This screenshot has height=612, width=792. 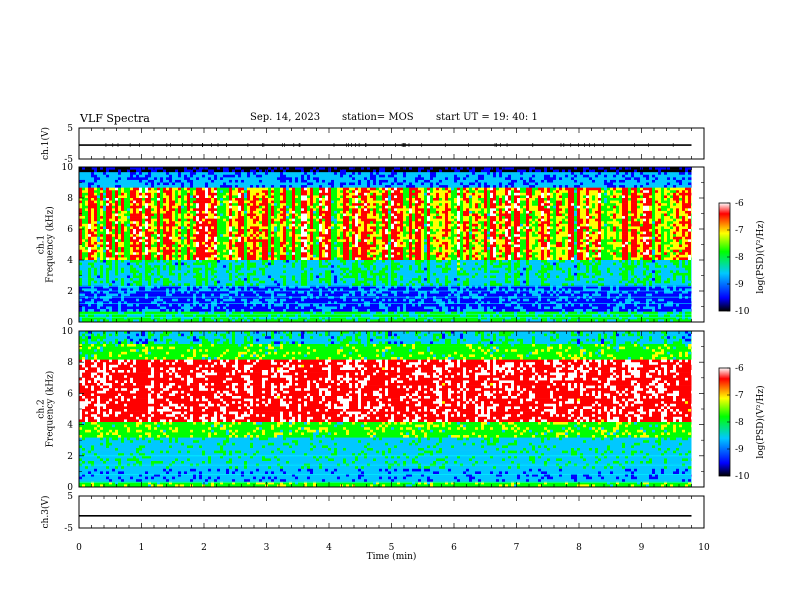 What do you see at coordinates (517, 548) in the screenshot?
I see `xtick-label: 7` at bounding box center [517, 548].